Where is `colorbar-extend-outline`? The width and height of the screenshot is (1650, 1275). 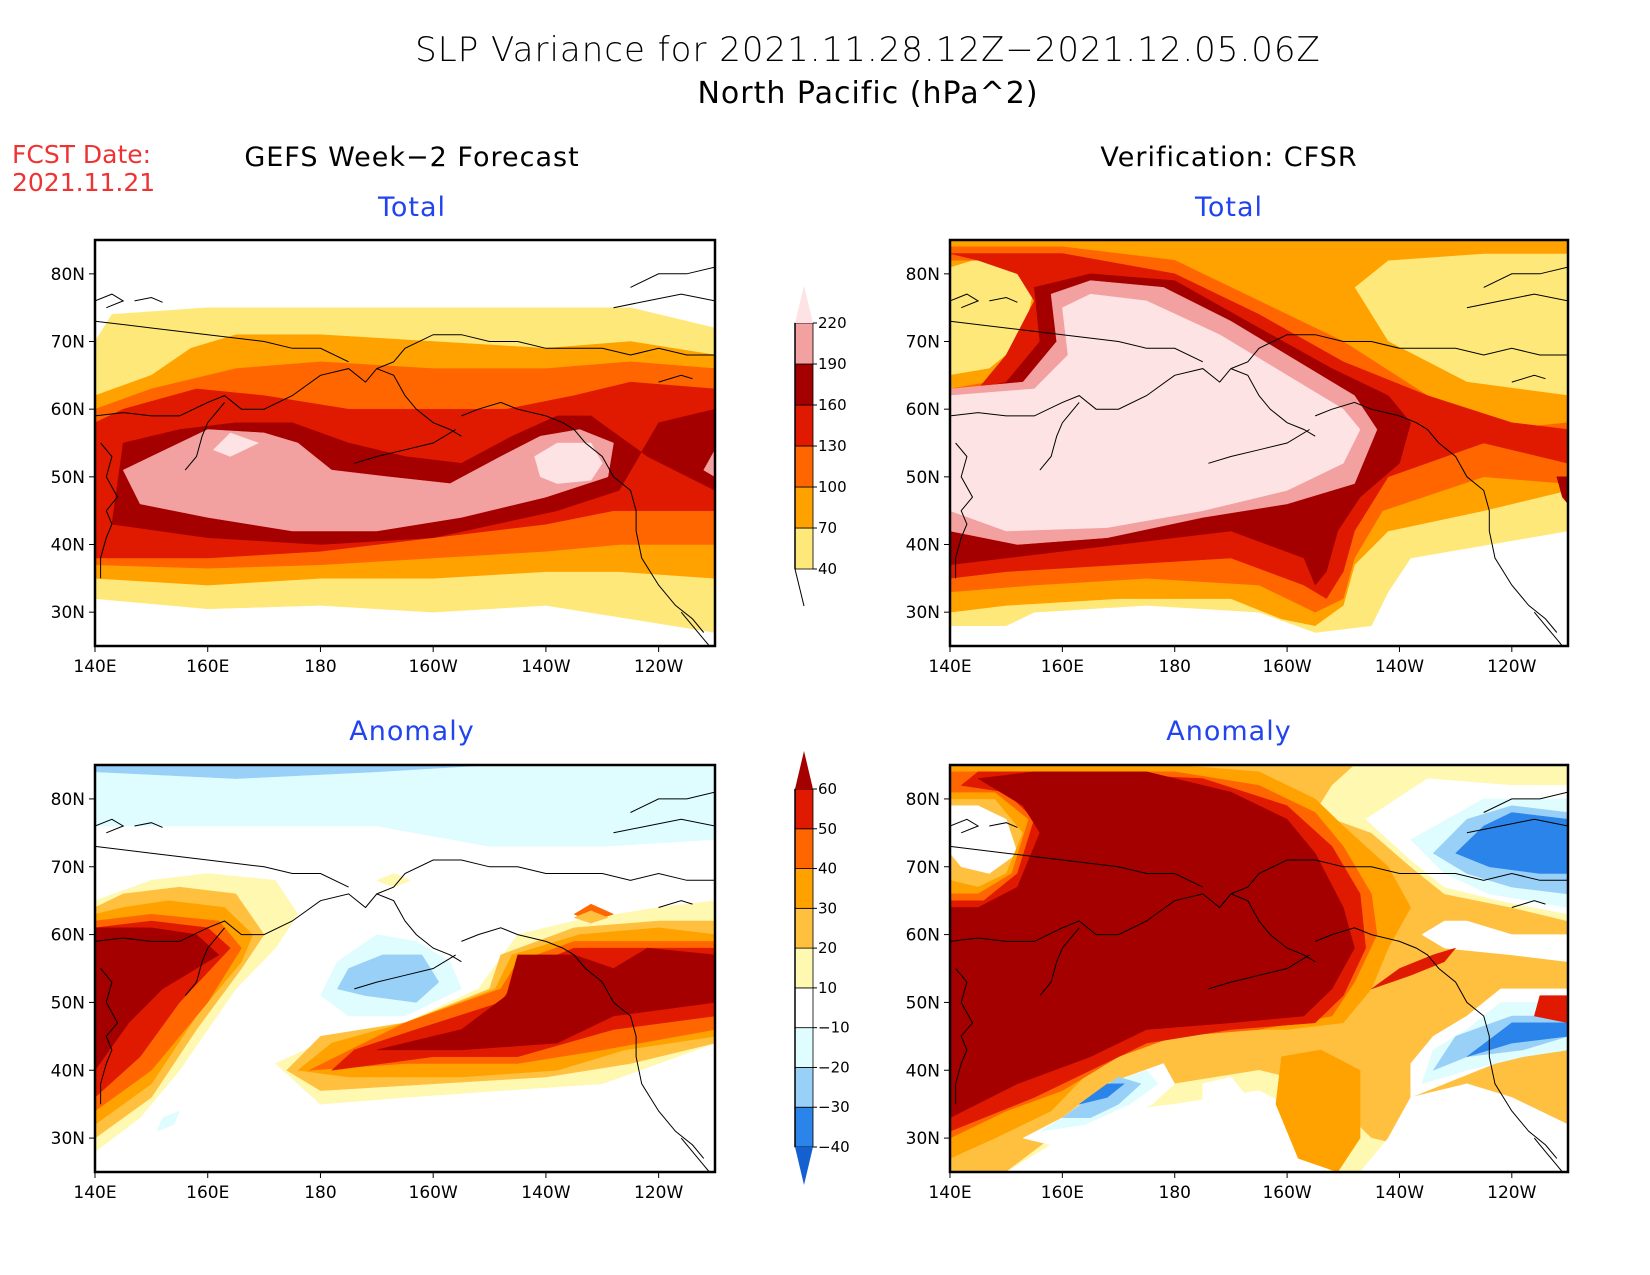 colorbar-extend-outline is located at coordinates (799, 587).